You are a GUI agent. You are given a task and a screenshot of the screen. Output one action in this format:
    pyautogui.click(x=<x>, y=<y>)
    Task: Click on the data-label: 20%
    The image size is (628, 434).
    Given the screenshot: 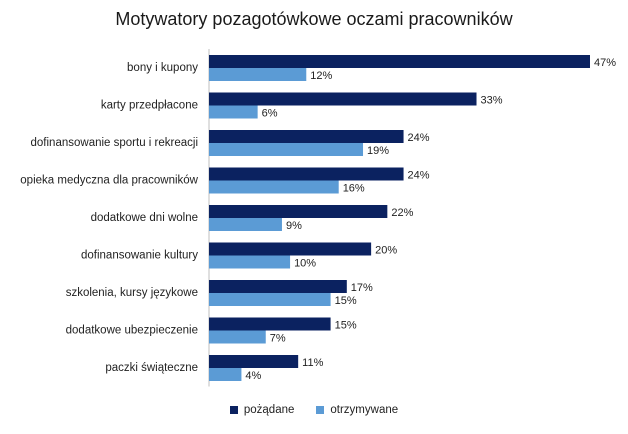 What is the action you would take?
    pyautogui.click(x=386, y=251)
    